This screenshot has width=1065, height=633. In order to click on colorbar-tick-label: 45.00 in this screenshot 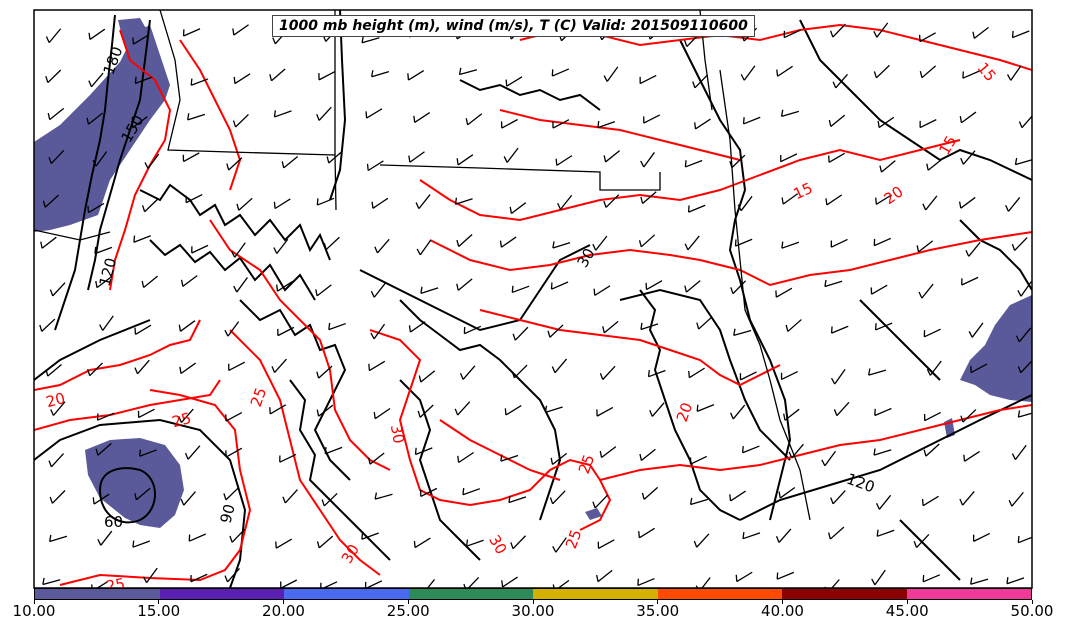, I will do `click(907, 611)`.